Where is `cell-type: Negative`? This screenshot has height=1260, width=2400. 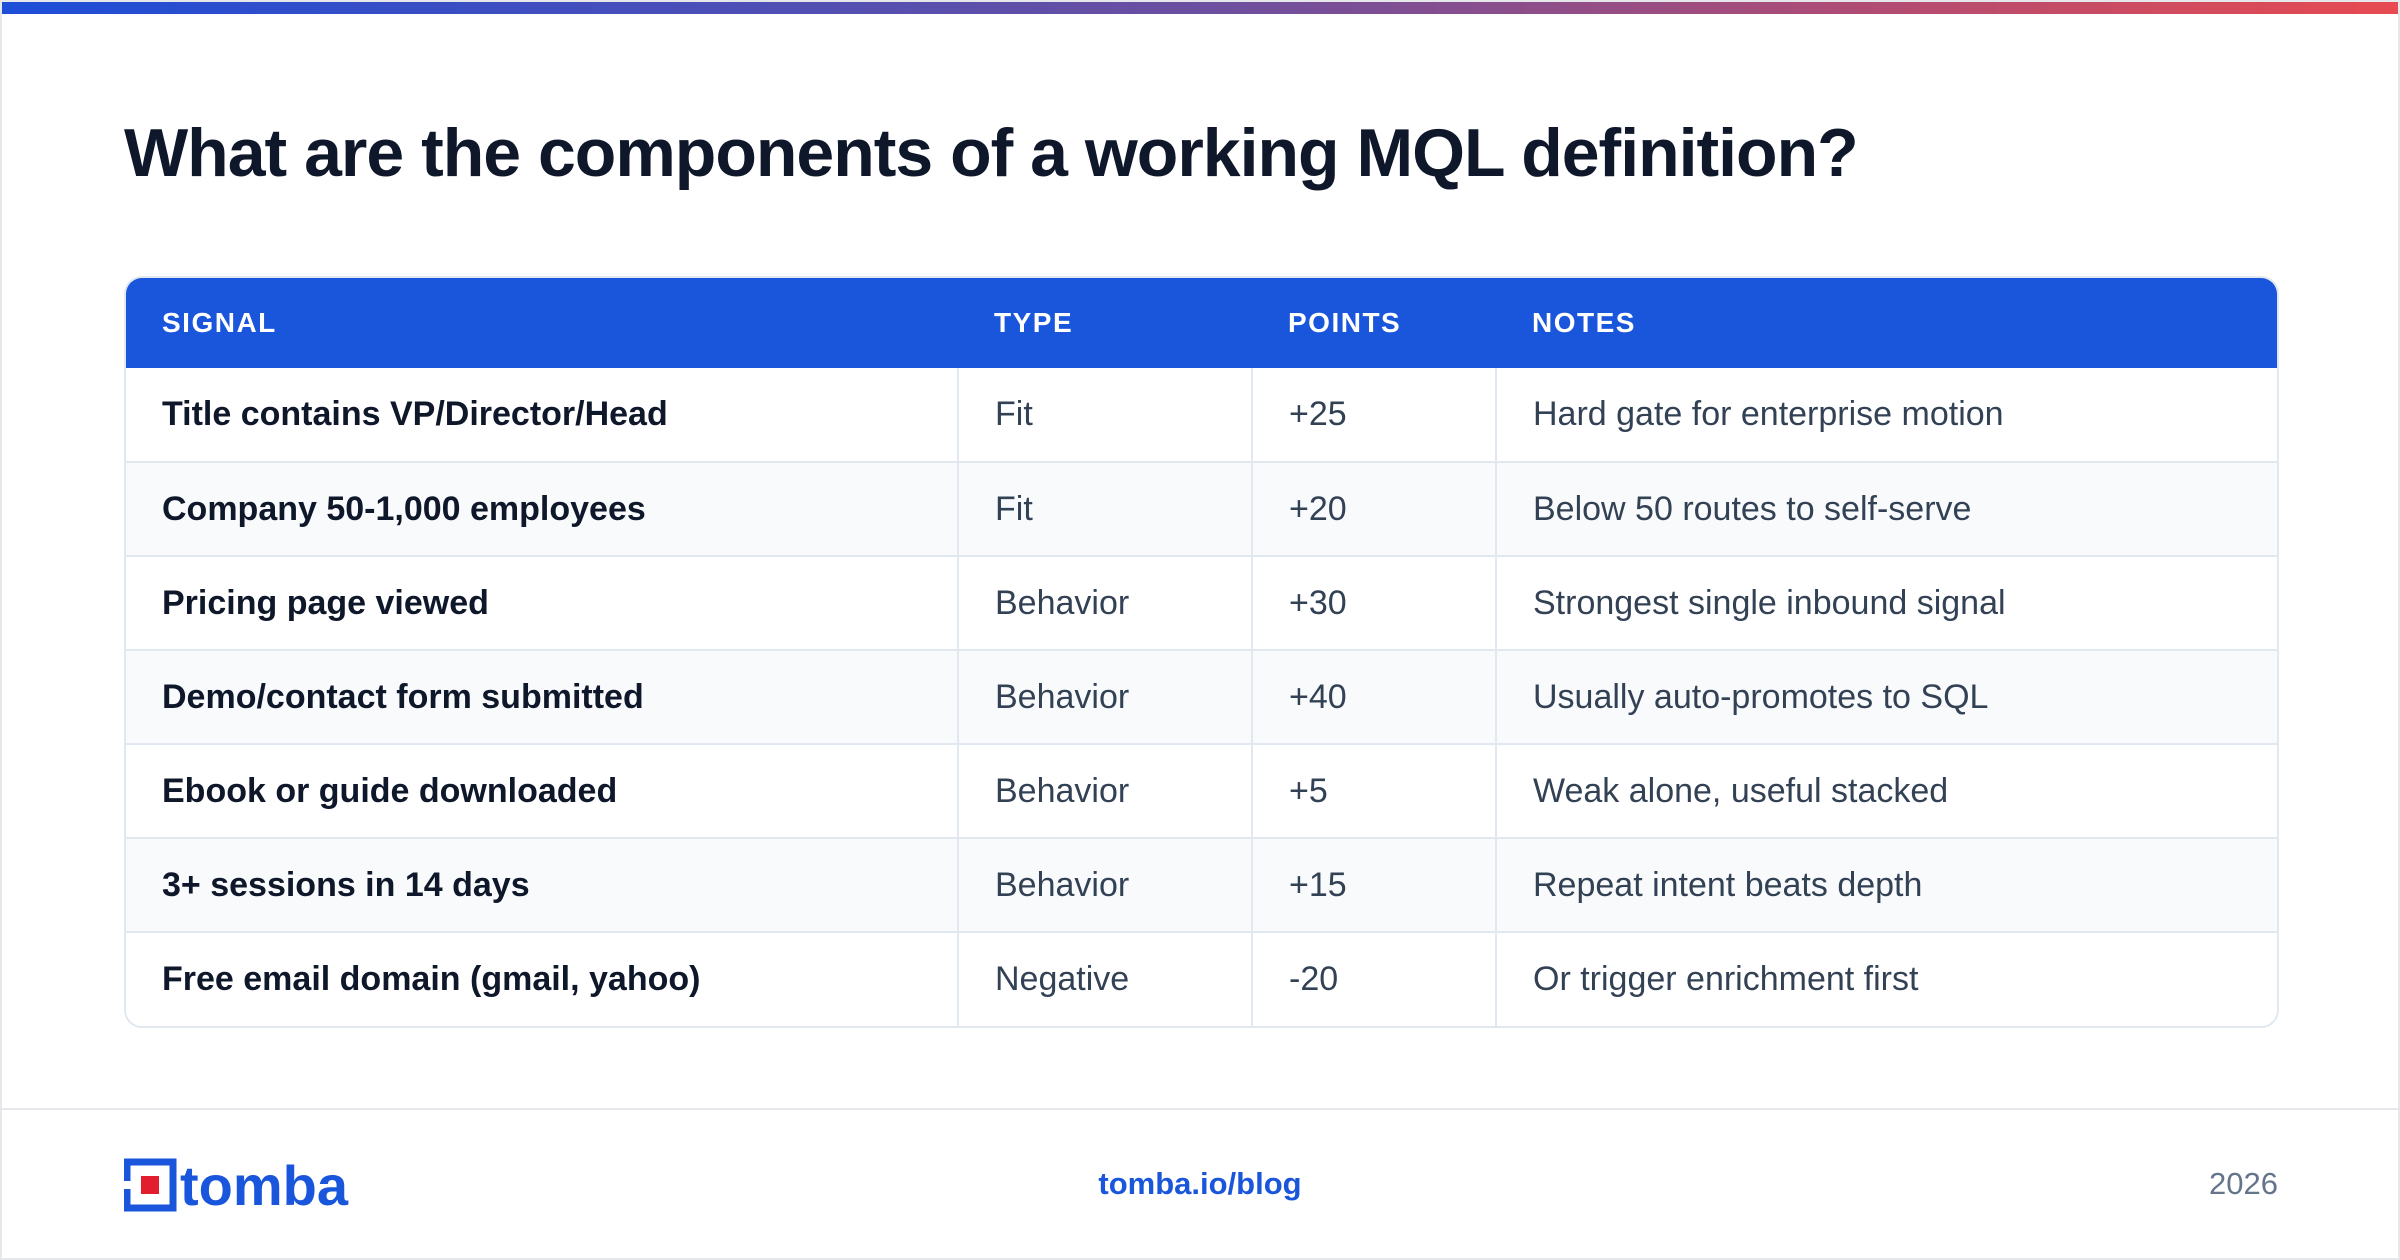 cell-type: Negative is located at coordinates (1104, 978).